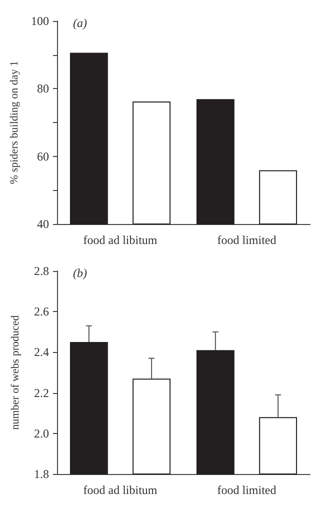  Describe the element at coordinates (41, 271) in the screenshot. I see `y-tick-label: 2.8` at that location.